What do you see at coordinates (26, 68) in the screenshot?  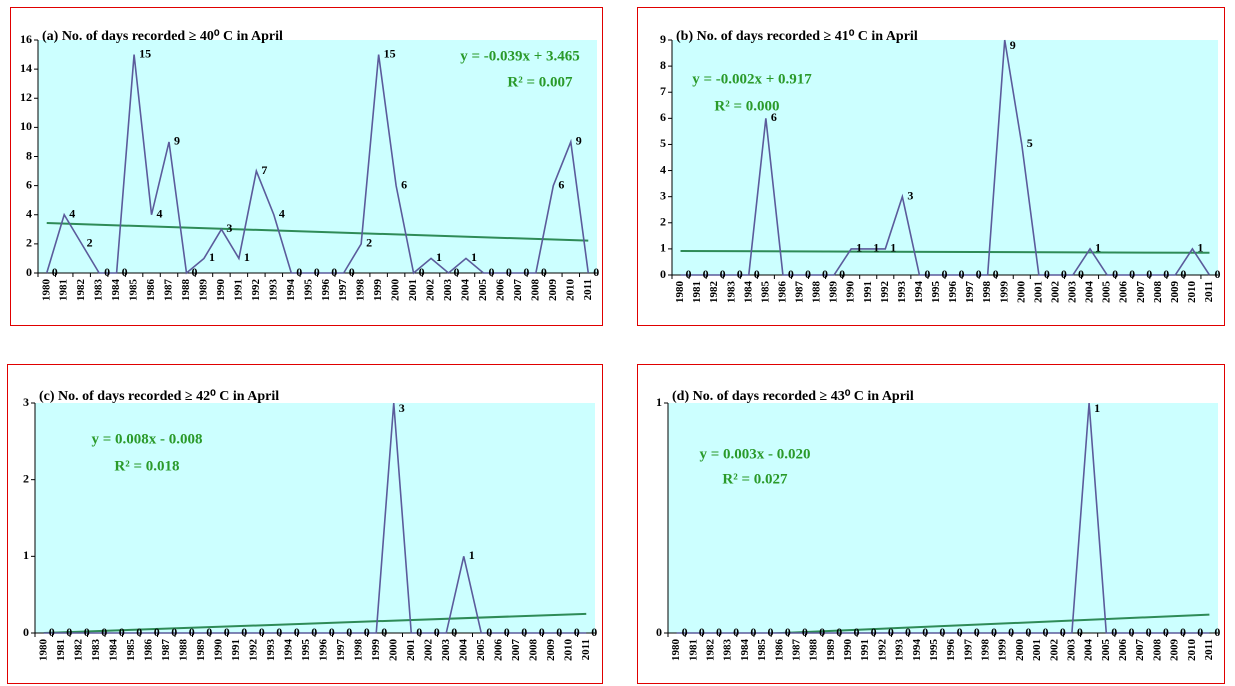 I see `y-tick-label: 14` at bounding box center [26, 68].